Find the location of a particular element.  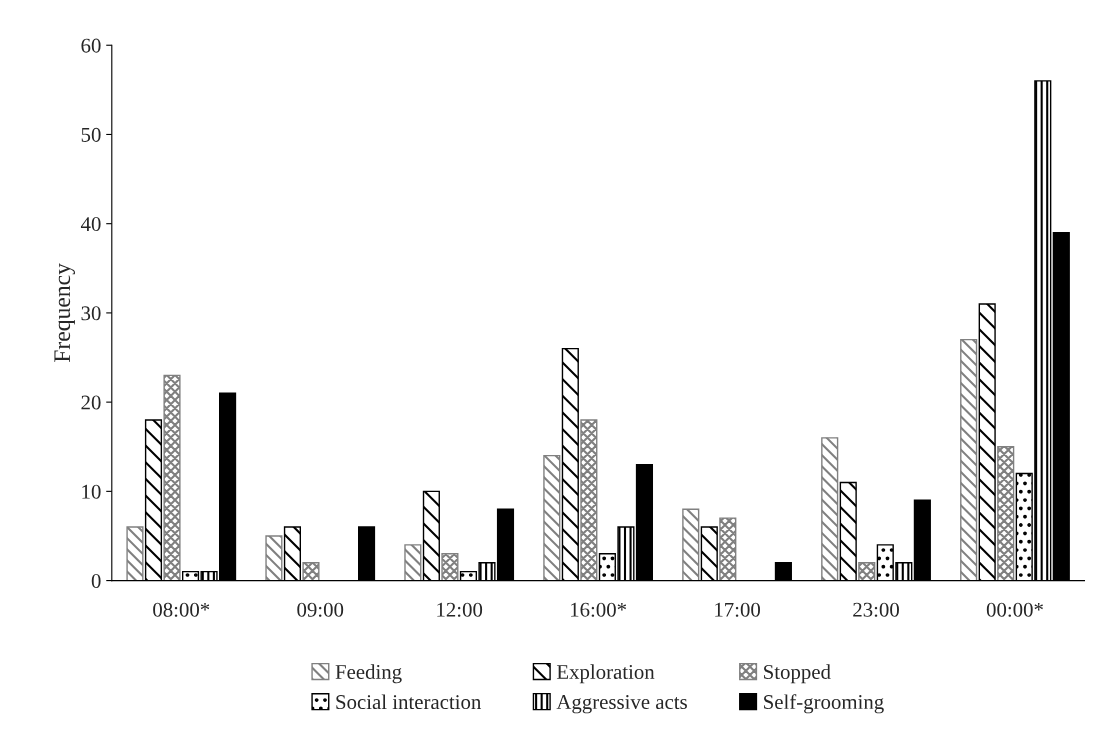

y-tick-label: 40 is located at coordinates (90, 224).